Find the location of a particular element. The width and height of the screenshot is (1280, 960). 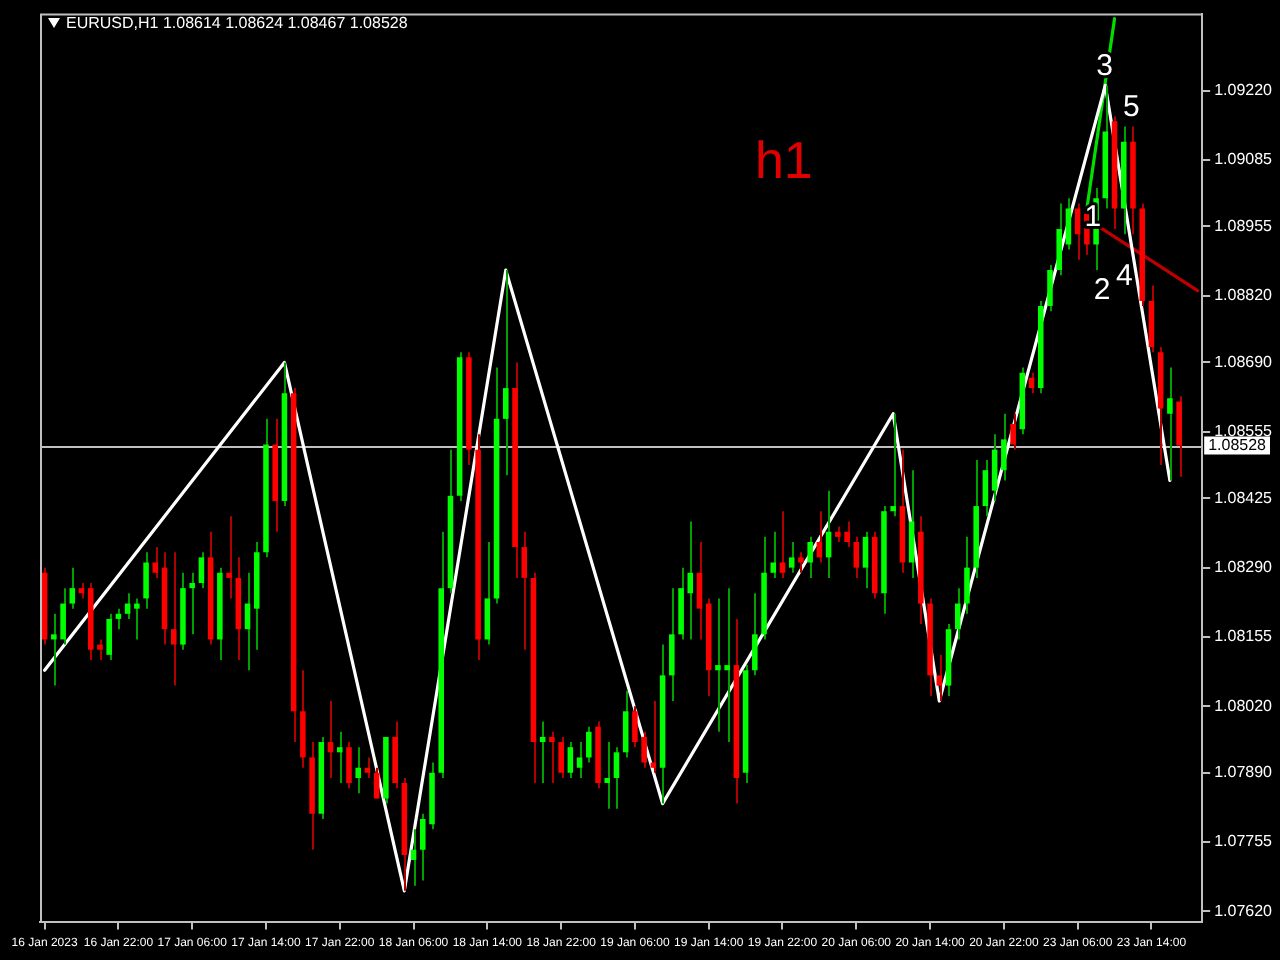

ref-line-label: 1.08528 is located at coordinates (1238, 444).